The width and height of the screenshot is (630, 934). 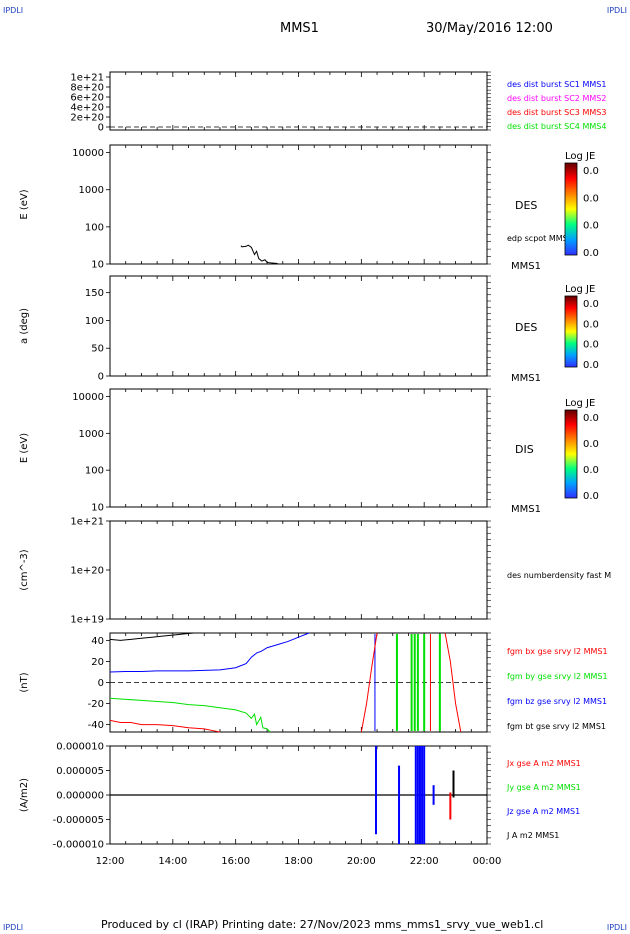 What do you see at coordinates (24, 569) in the screenshot?
I see `y-axis-label: (cm^-3)` at bounding box center [24, 569].